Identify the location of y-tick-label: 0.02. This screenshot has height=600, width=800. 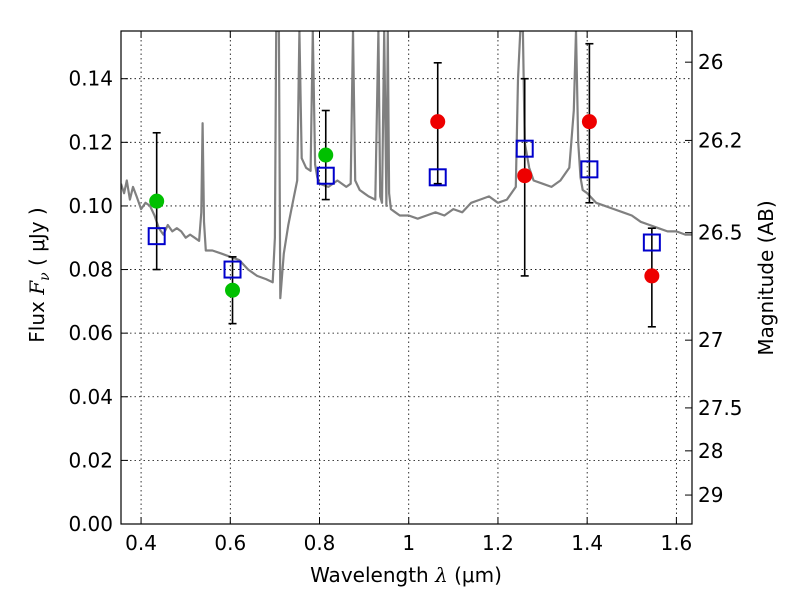
(90, 460).